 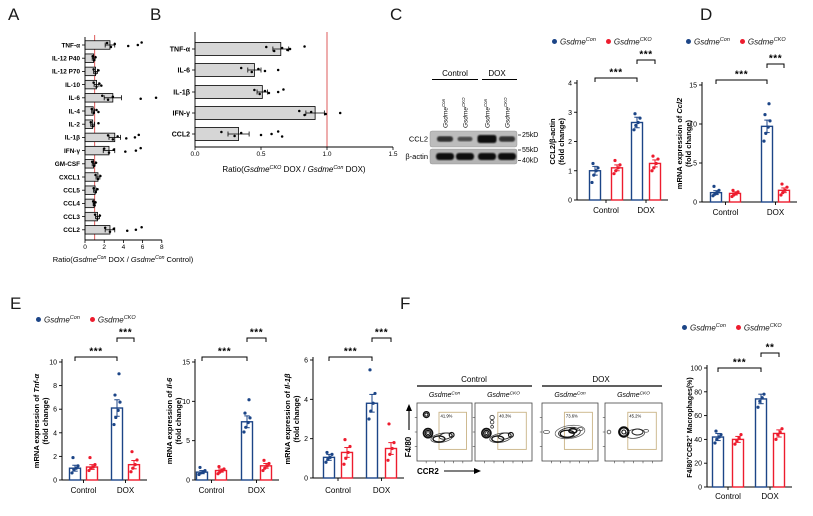 I want to click on bar-IL-1β, so click(x=228, y=92).